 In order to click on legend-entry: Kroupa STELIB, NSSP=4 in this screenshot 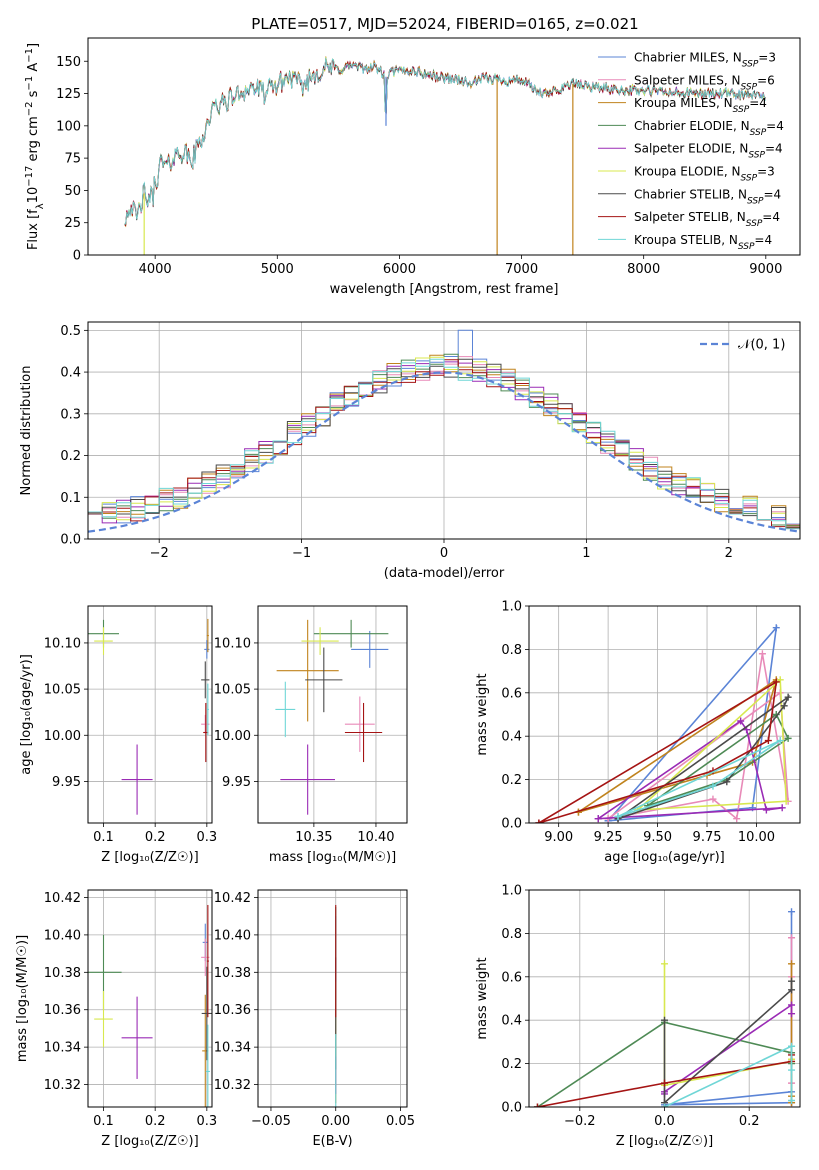, I will do `click(703, 242)`.